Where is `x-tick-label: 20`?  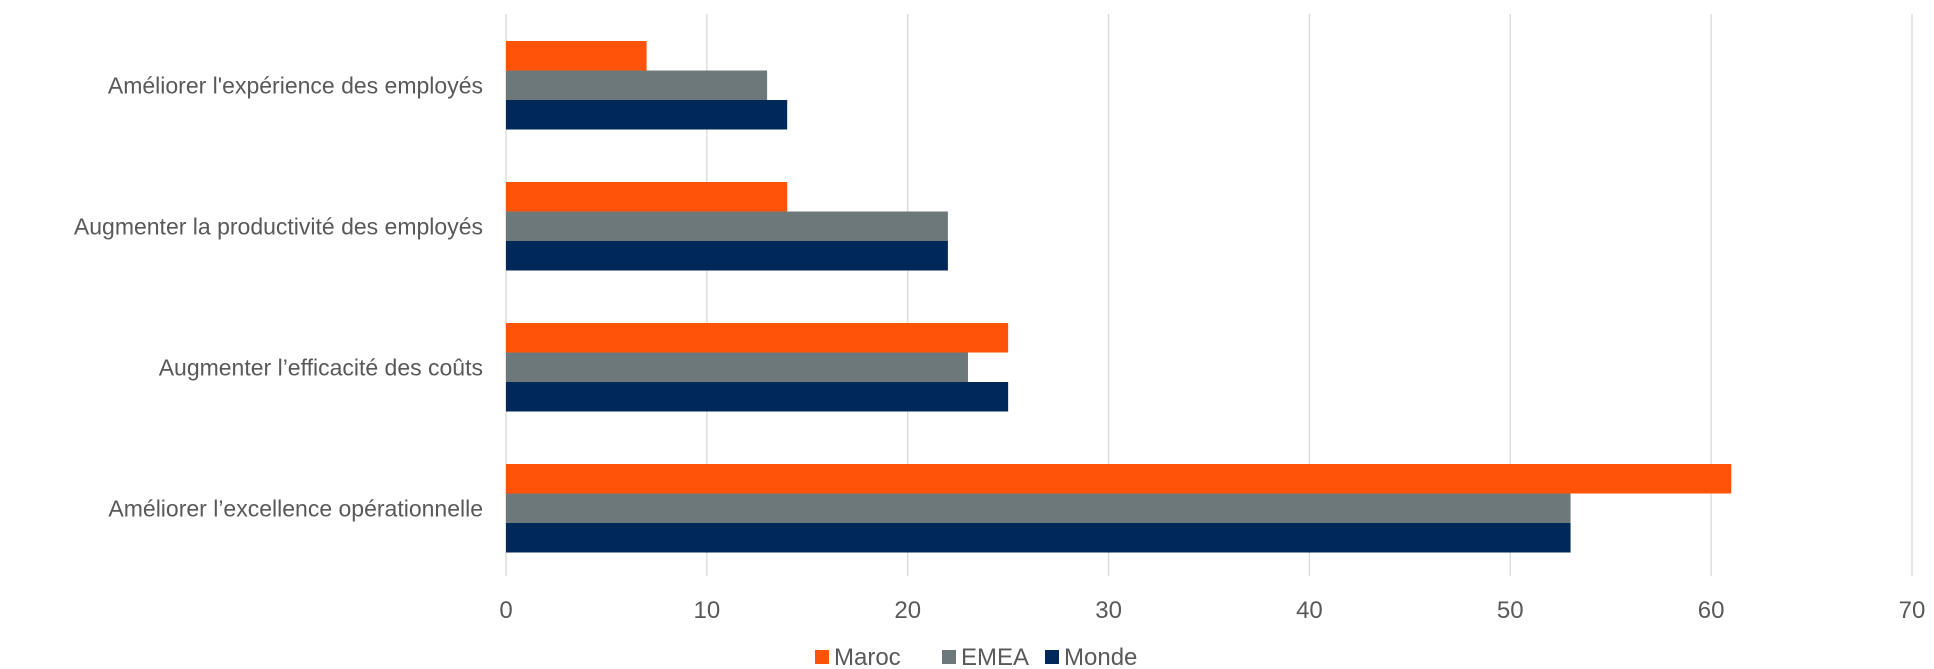 x-tick-label: 20 is located at coordinates (907, 610).